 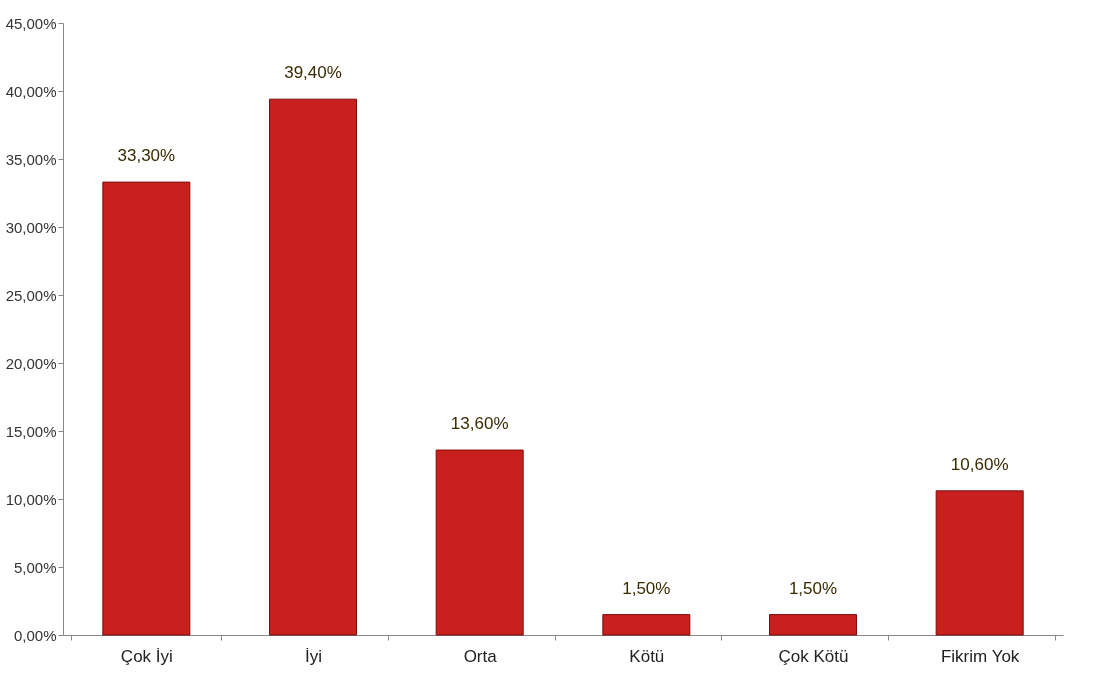 I want to click on data-label: 10,60%, so click(x=979, y=464).